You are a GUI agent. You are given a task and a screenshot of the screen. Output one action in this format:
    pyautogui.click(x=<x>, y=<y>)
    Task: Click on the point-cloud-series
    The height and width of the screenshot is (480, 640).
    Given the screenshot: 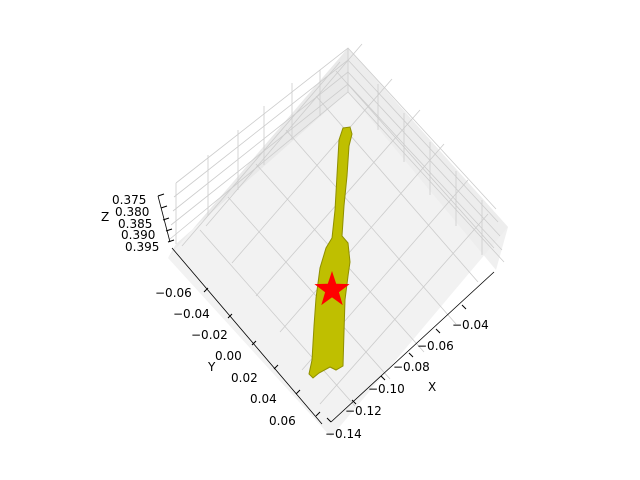 What is the action you would take?
    pyautogui.click(x=330, y=252)
    